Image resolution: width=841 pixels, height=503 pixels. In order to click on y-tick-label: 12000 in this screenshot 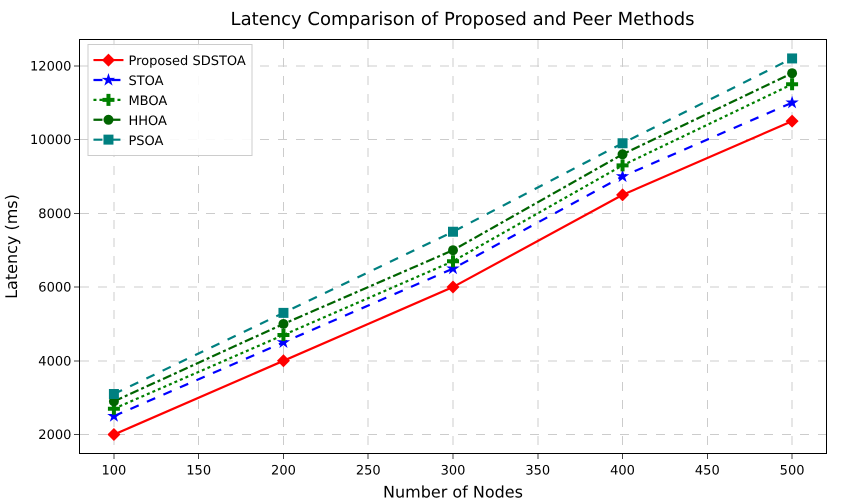, I will do `click(51, 66)`.